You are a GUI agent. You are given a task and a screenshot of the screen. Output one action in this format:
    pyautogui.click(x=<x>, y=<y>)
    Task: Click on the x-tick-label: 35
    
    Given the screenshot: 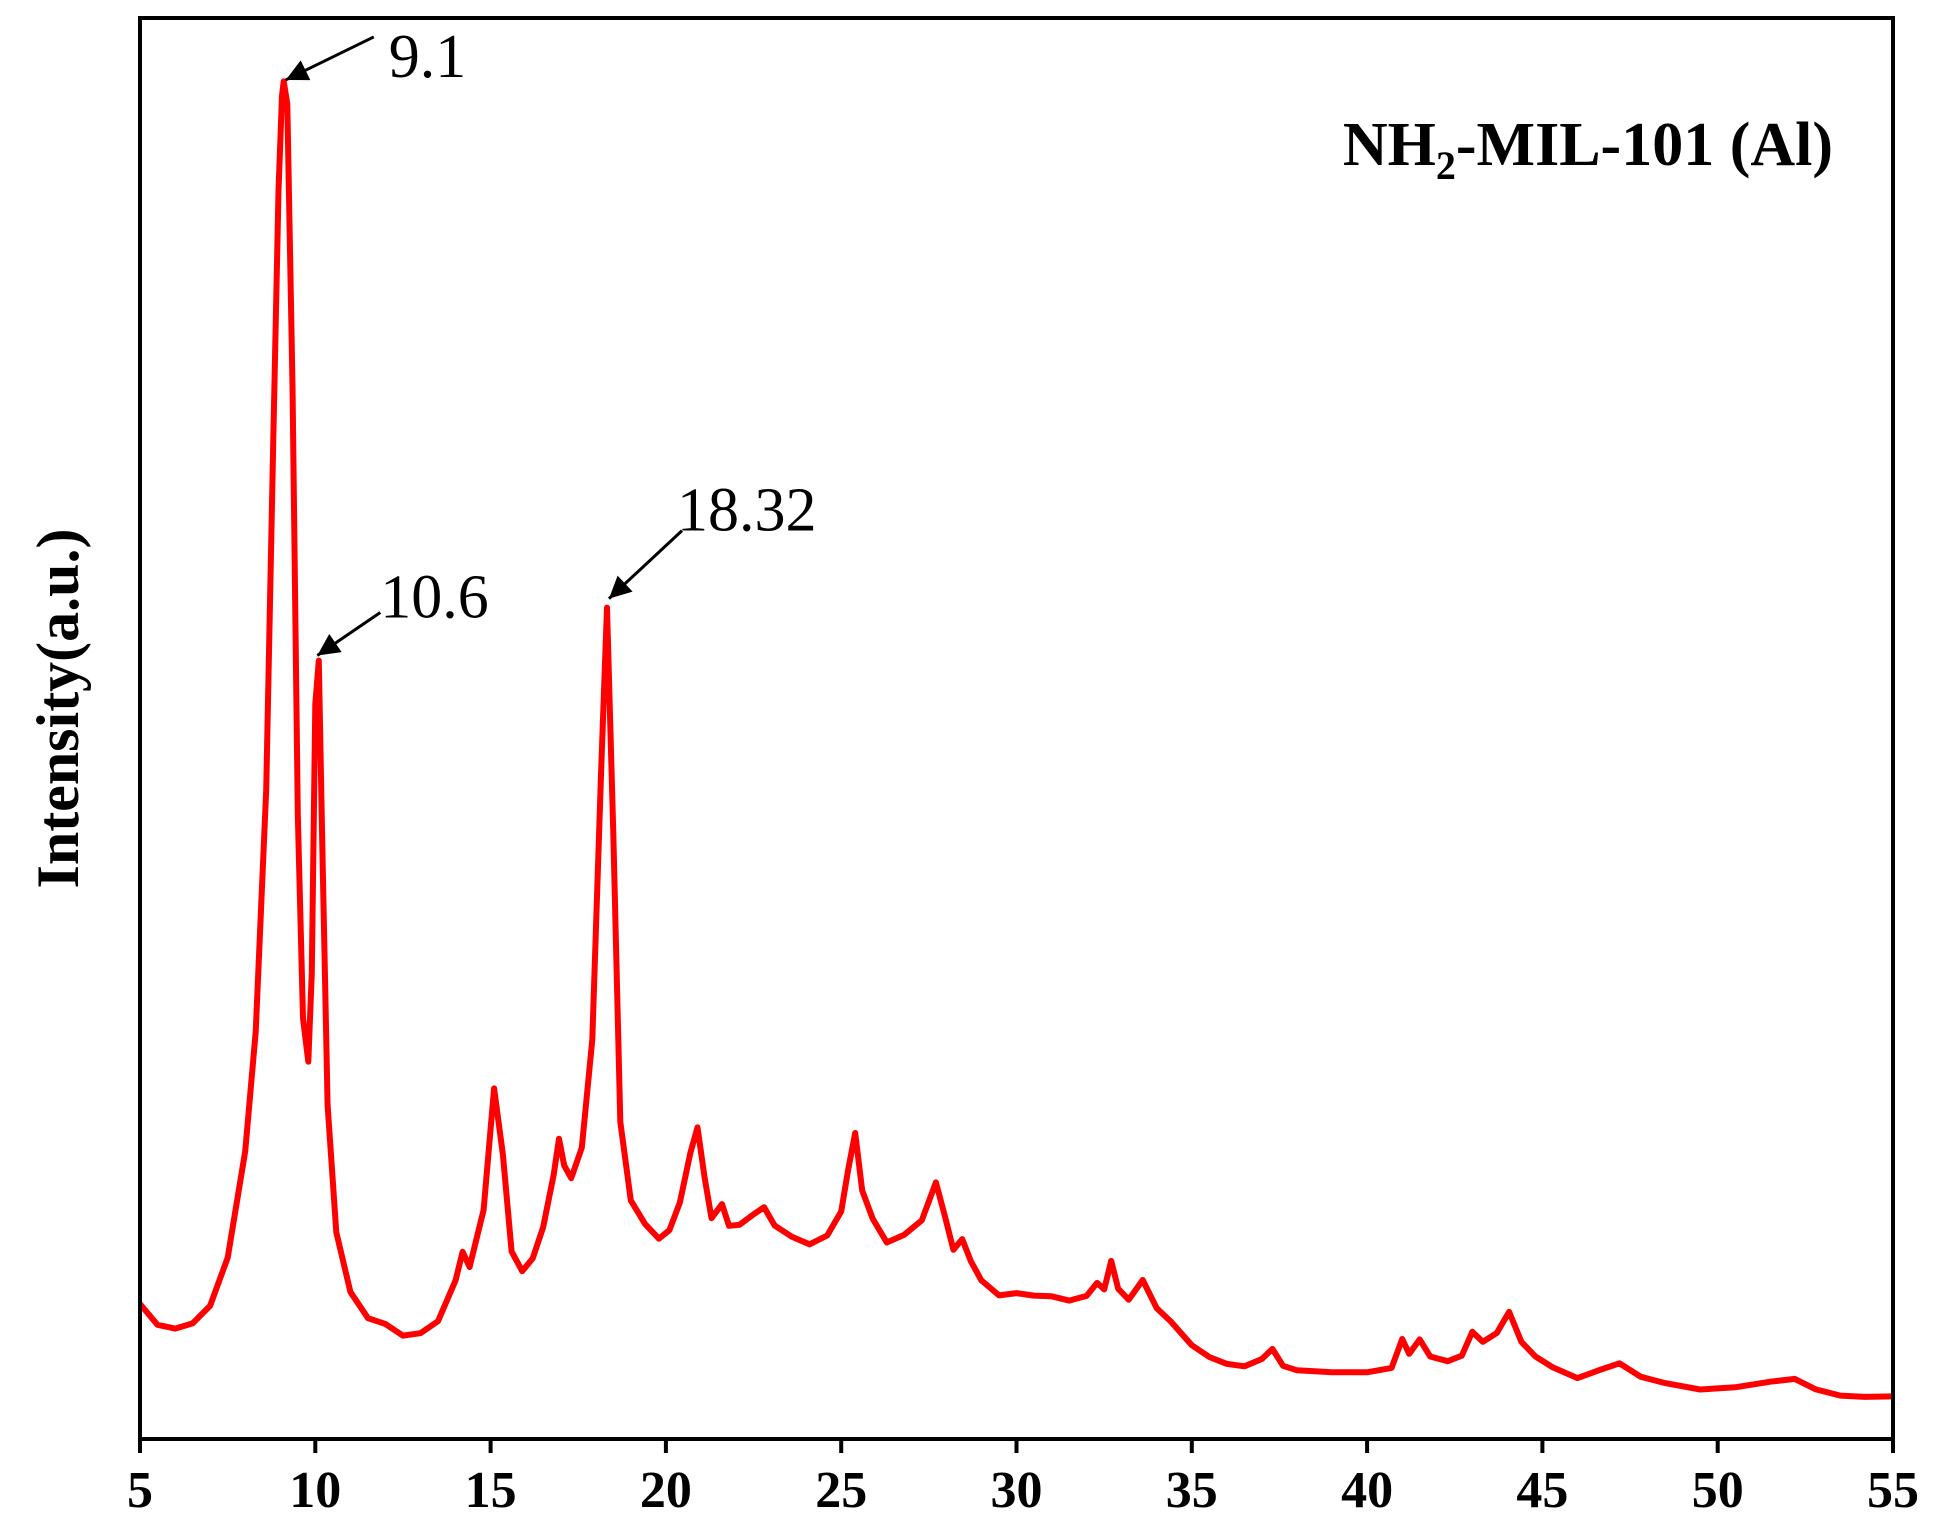 What is the action you would take?
    pyautogui.click(x=1192, y=1490)
    